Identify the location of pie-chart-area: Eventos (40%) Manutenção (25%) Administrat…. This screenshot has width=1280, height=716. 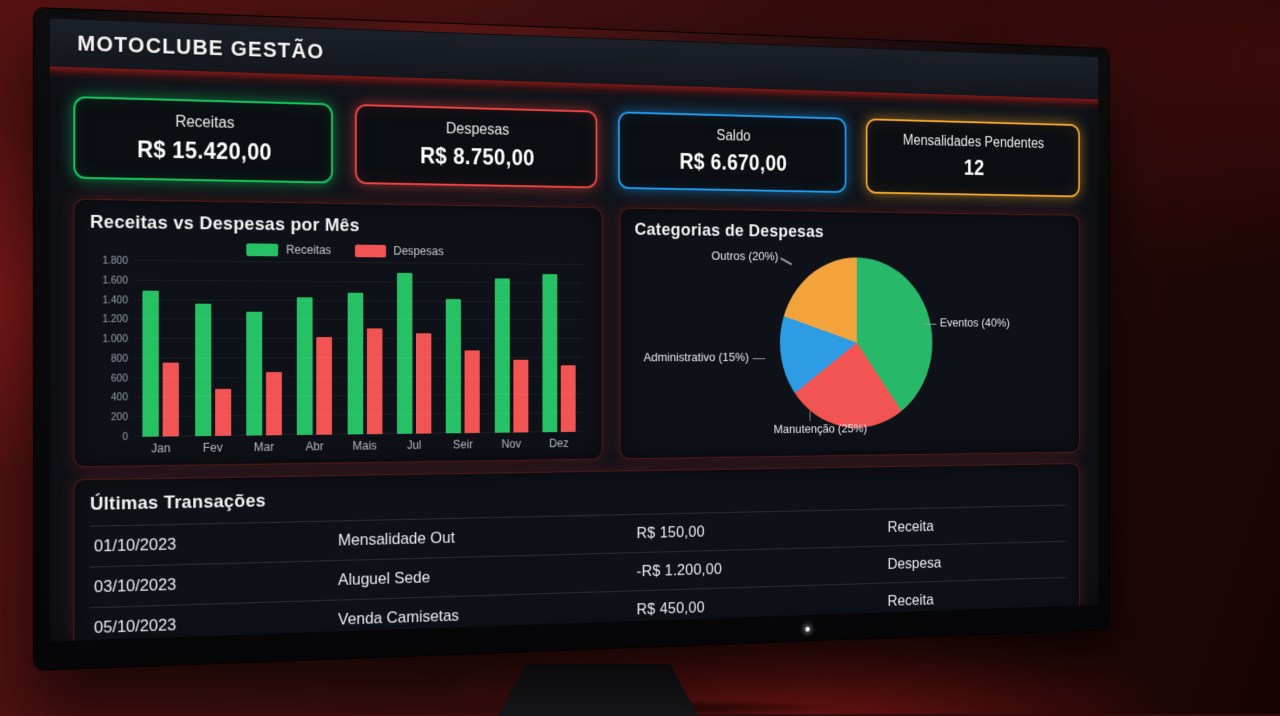
(850, 342).